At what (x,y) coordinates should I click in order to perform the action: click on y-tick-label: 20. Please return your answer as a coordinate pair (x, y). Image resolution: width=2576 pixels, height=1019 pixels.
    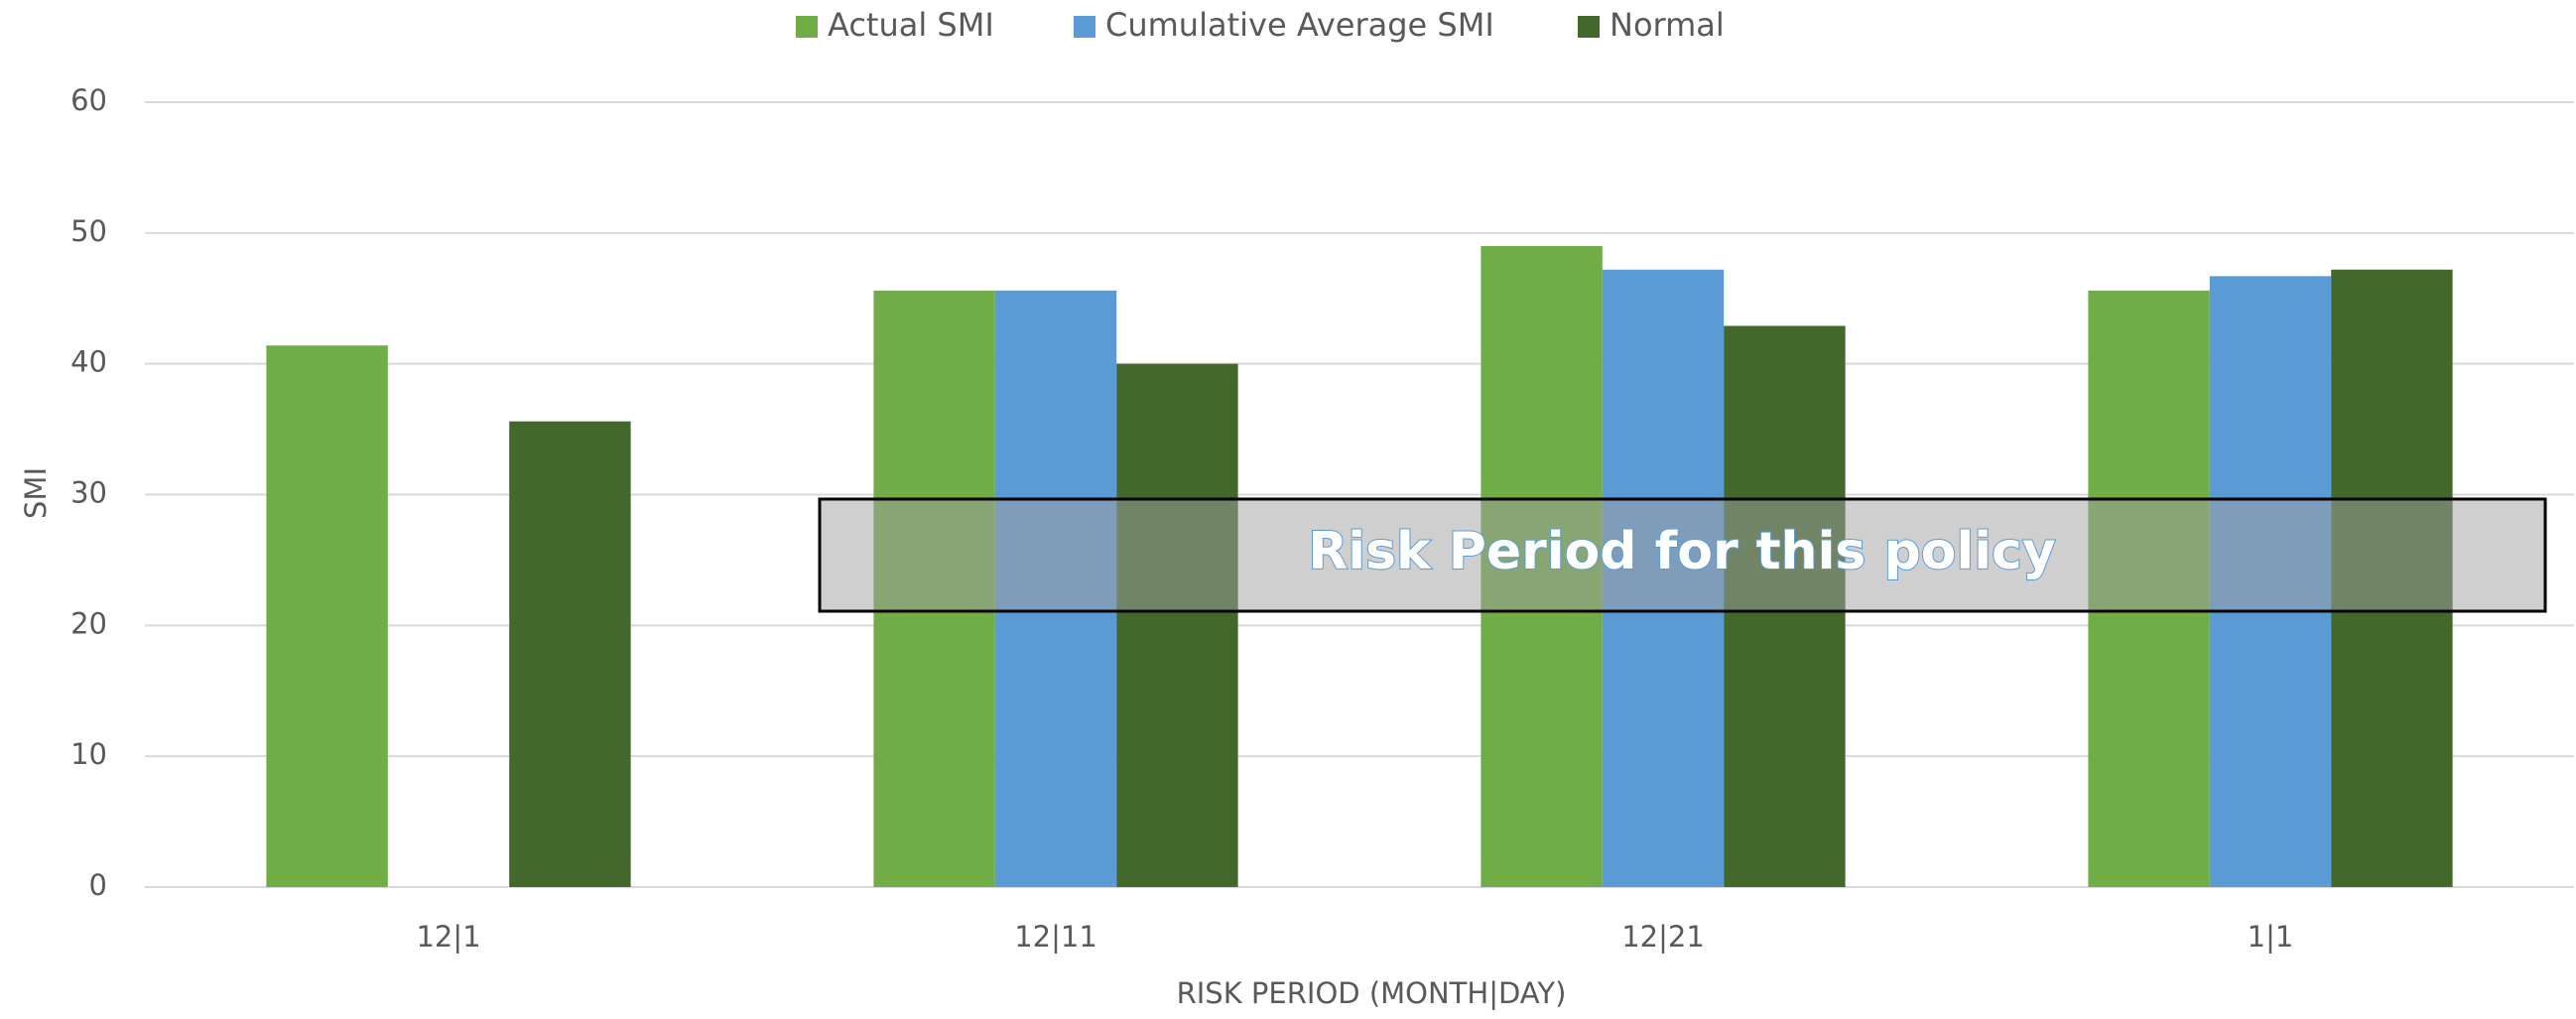
    Looking at the image, I should click on (88, 623).